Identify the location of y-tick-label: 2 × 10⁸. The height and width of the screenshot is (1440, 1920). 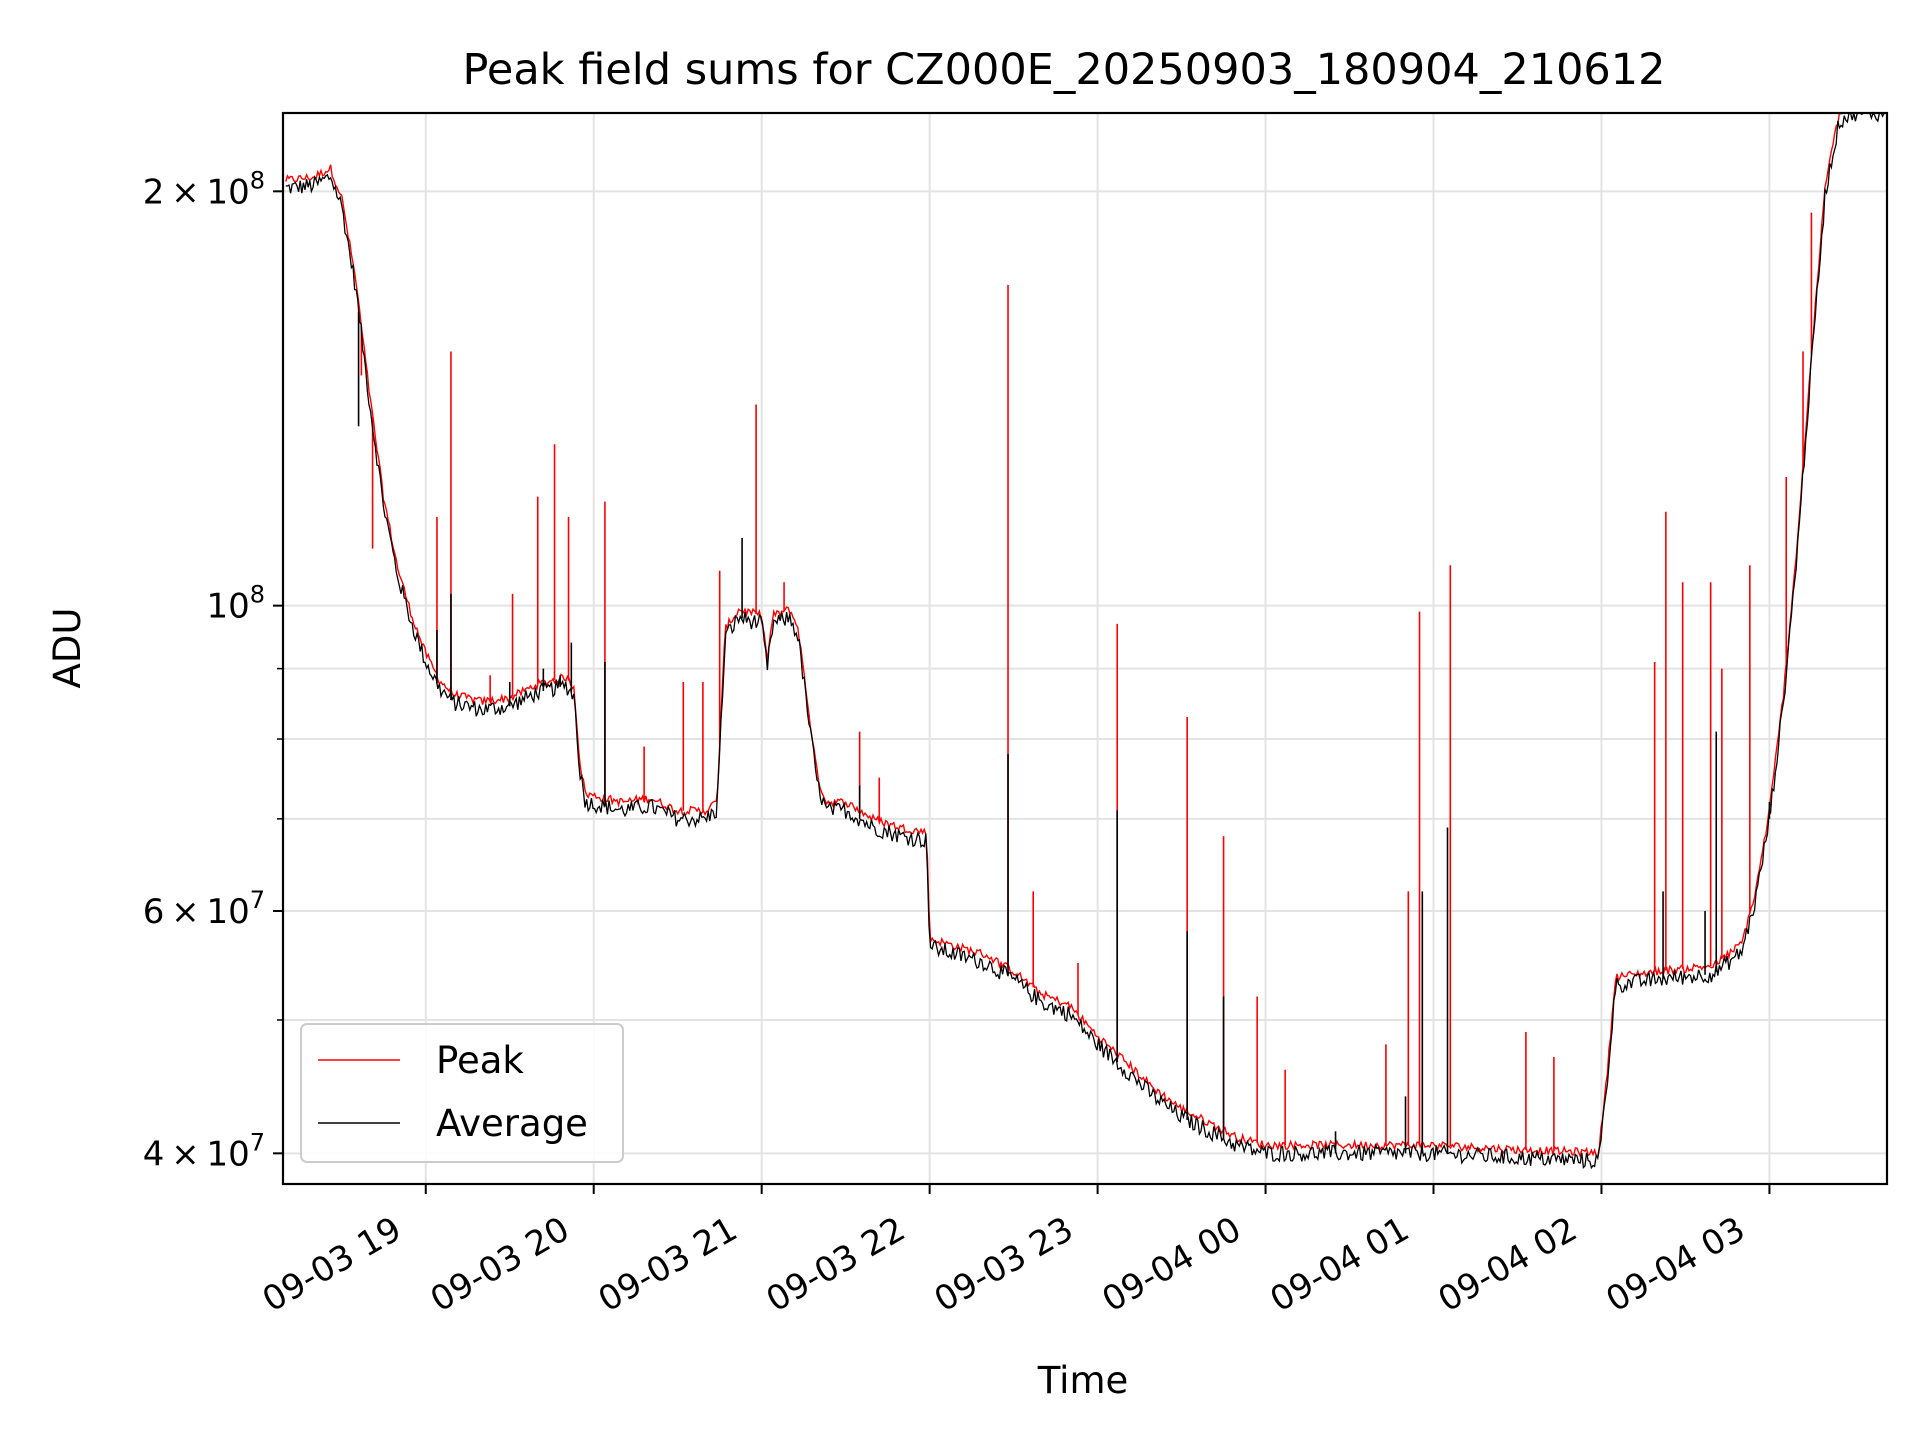
(204, 189).